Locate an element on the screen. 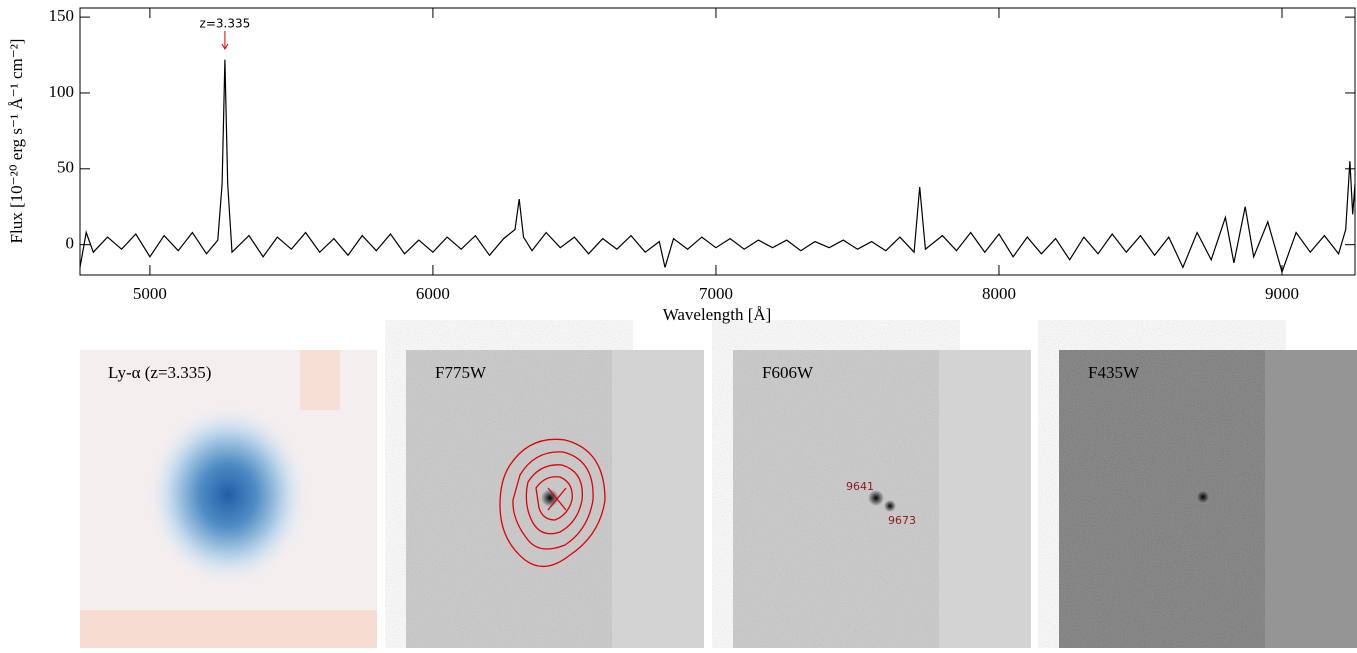 This screenshot has width=1357, height=653. panel-label: F775W is located at coordinates (461, 372).